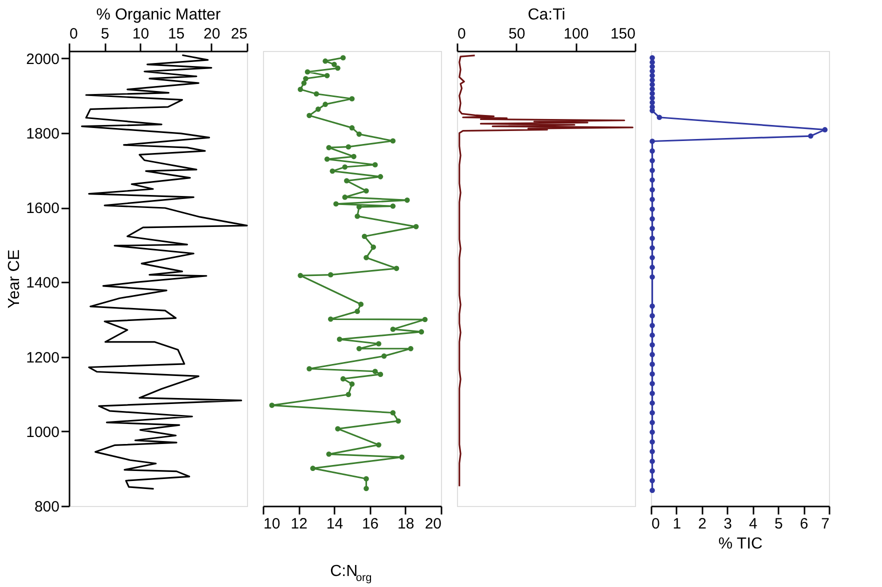 The height and width of the screenshot is (587, 882). What do you see at coordinates (576, 34) in the screenshot?
I see `x2-tick-label: 100` at bounding box center [576, 34].